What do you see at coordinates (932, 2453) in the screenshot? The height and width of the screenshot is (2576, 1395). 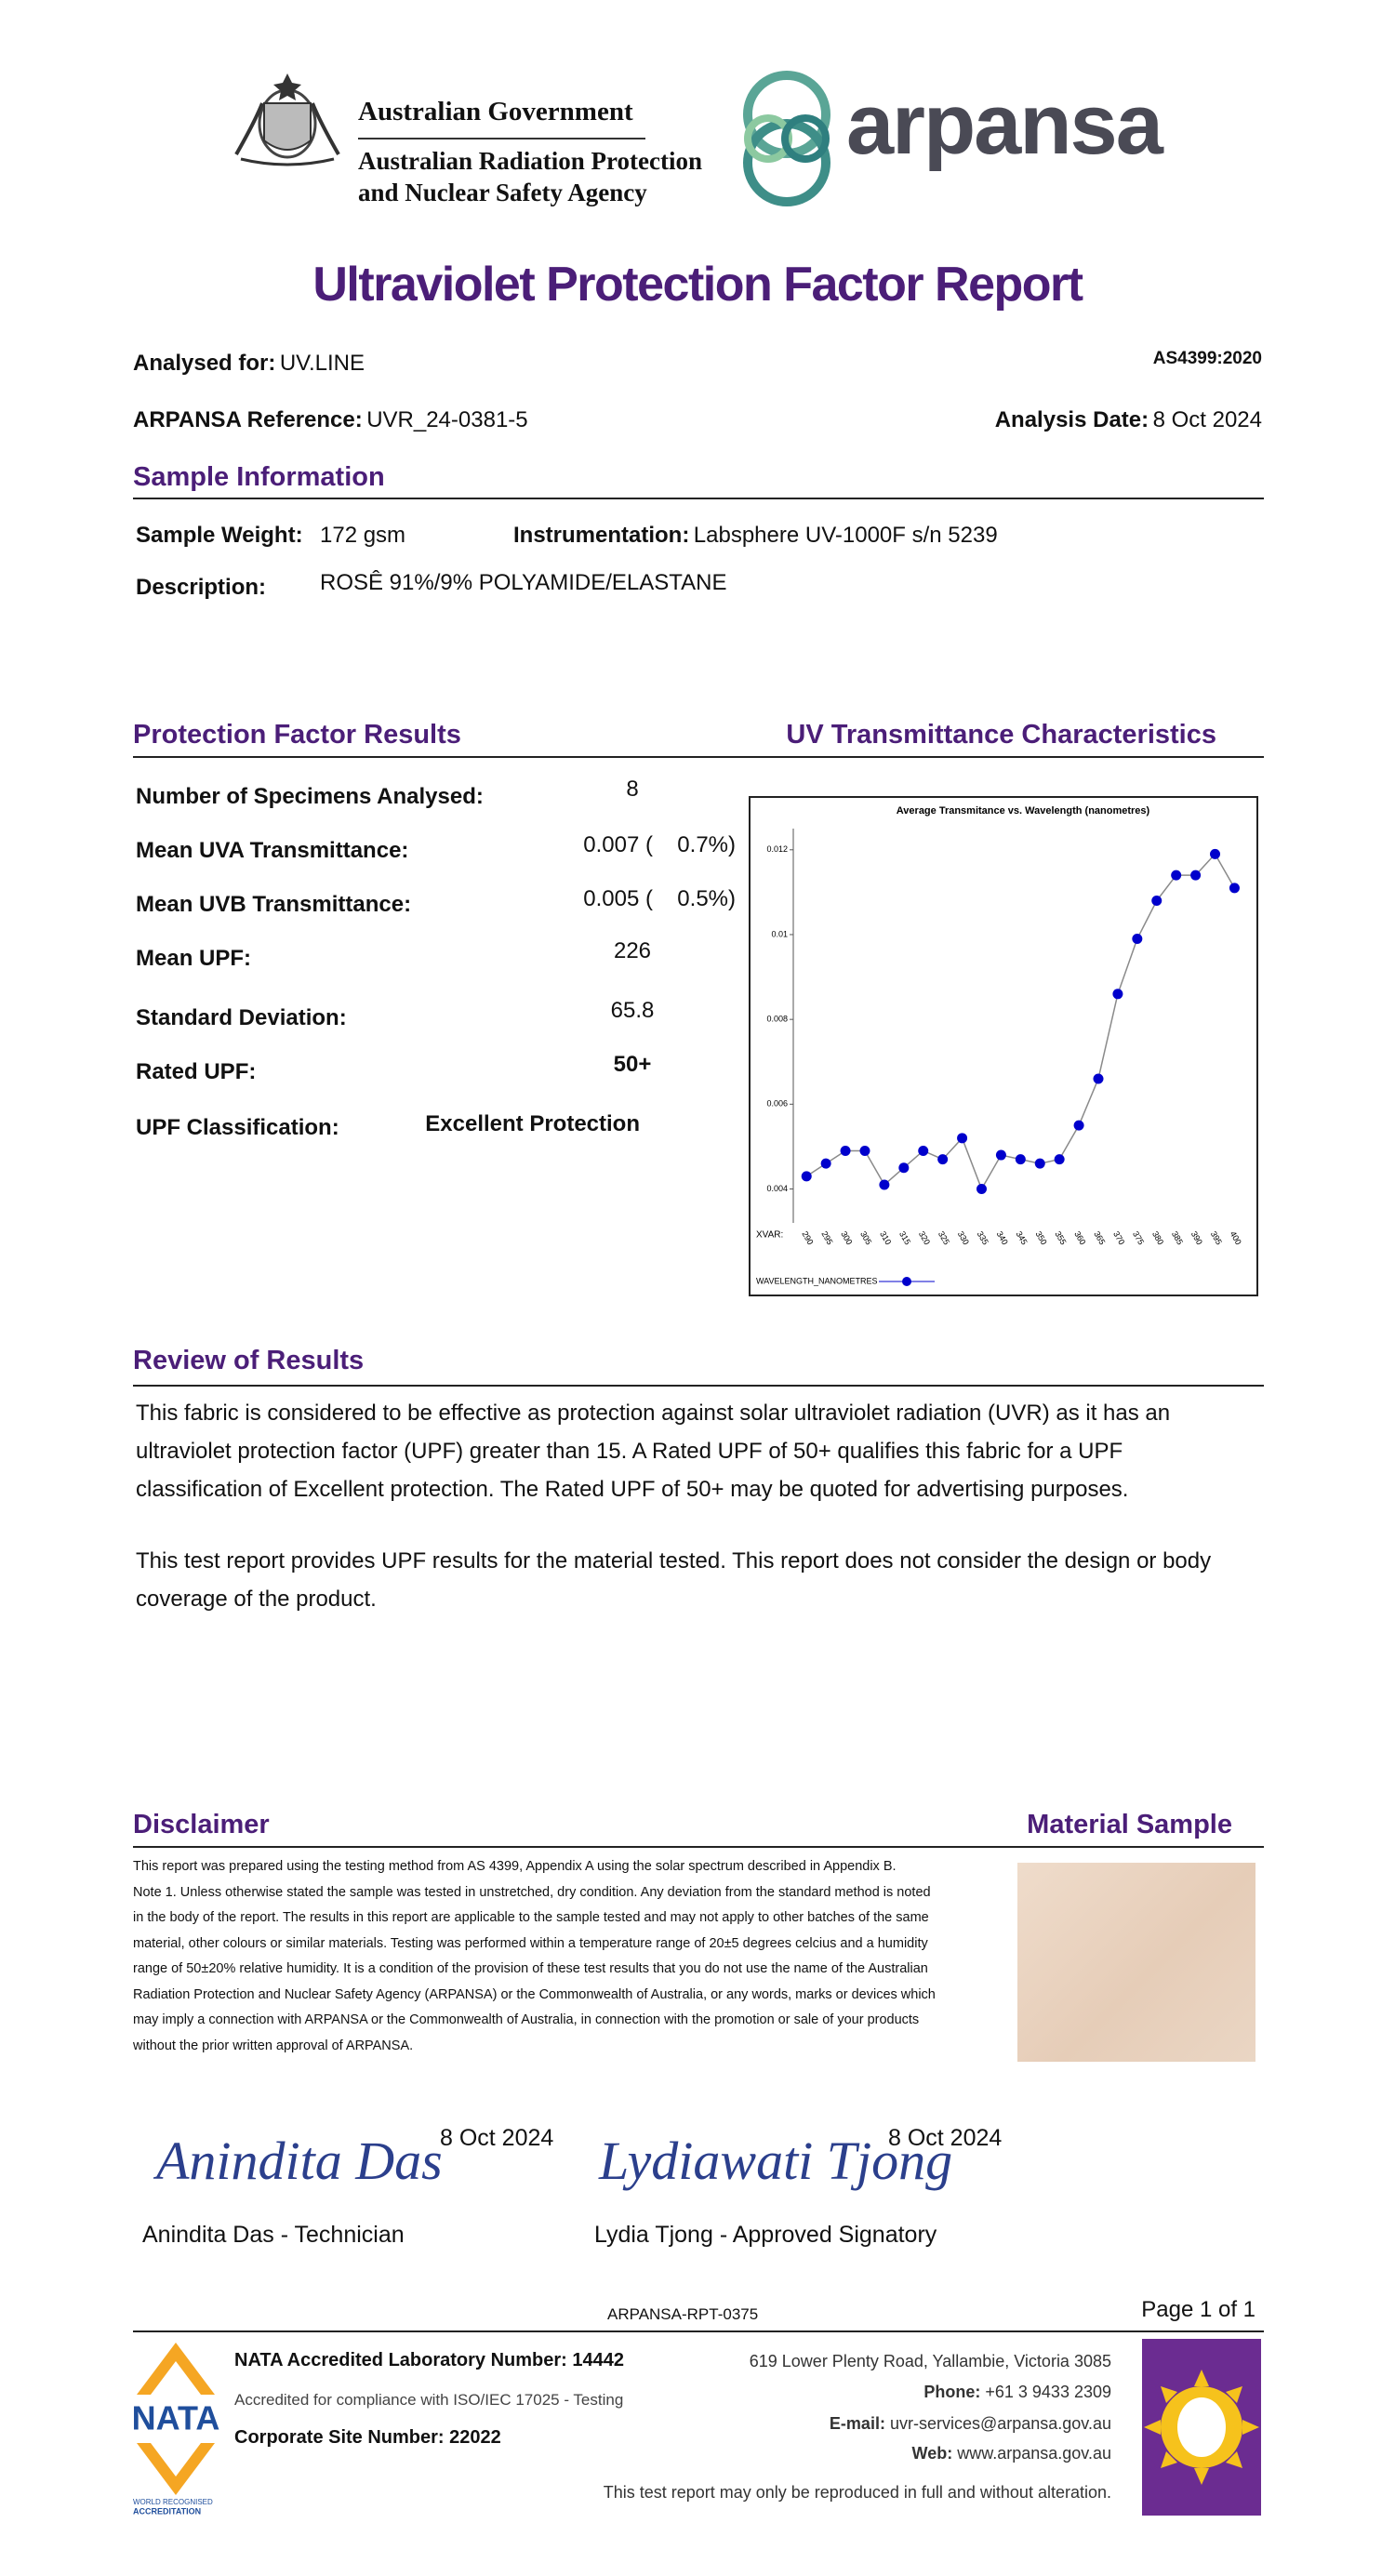 I see `label: Web:` at bounding box center [932, 2453].